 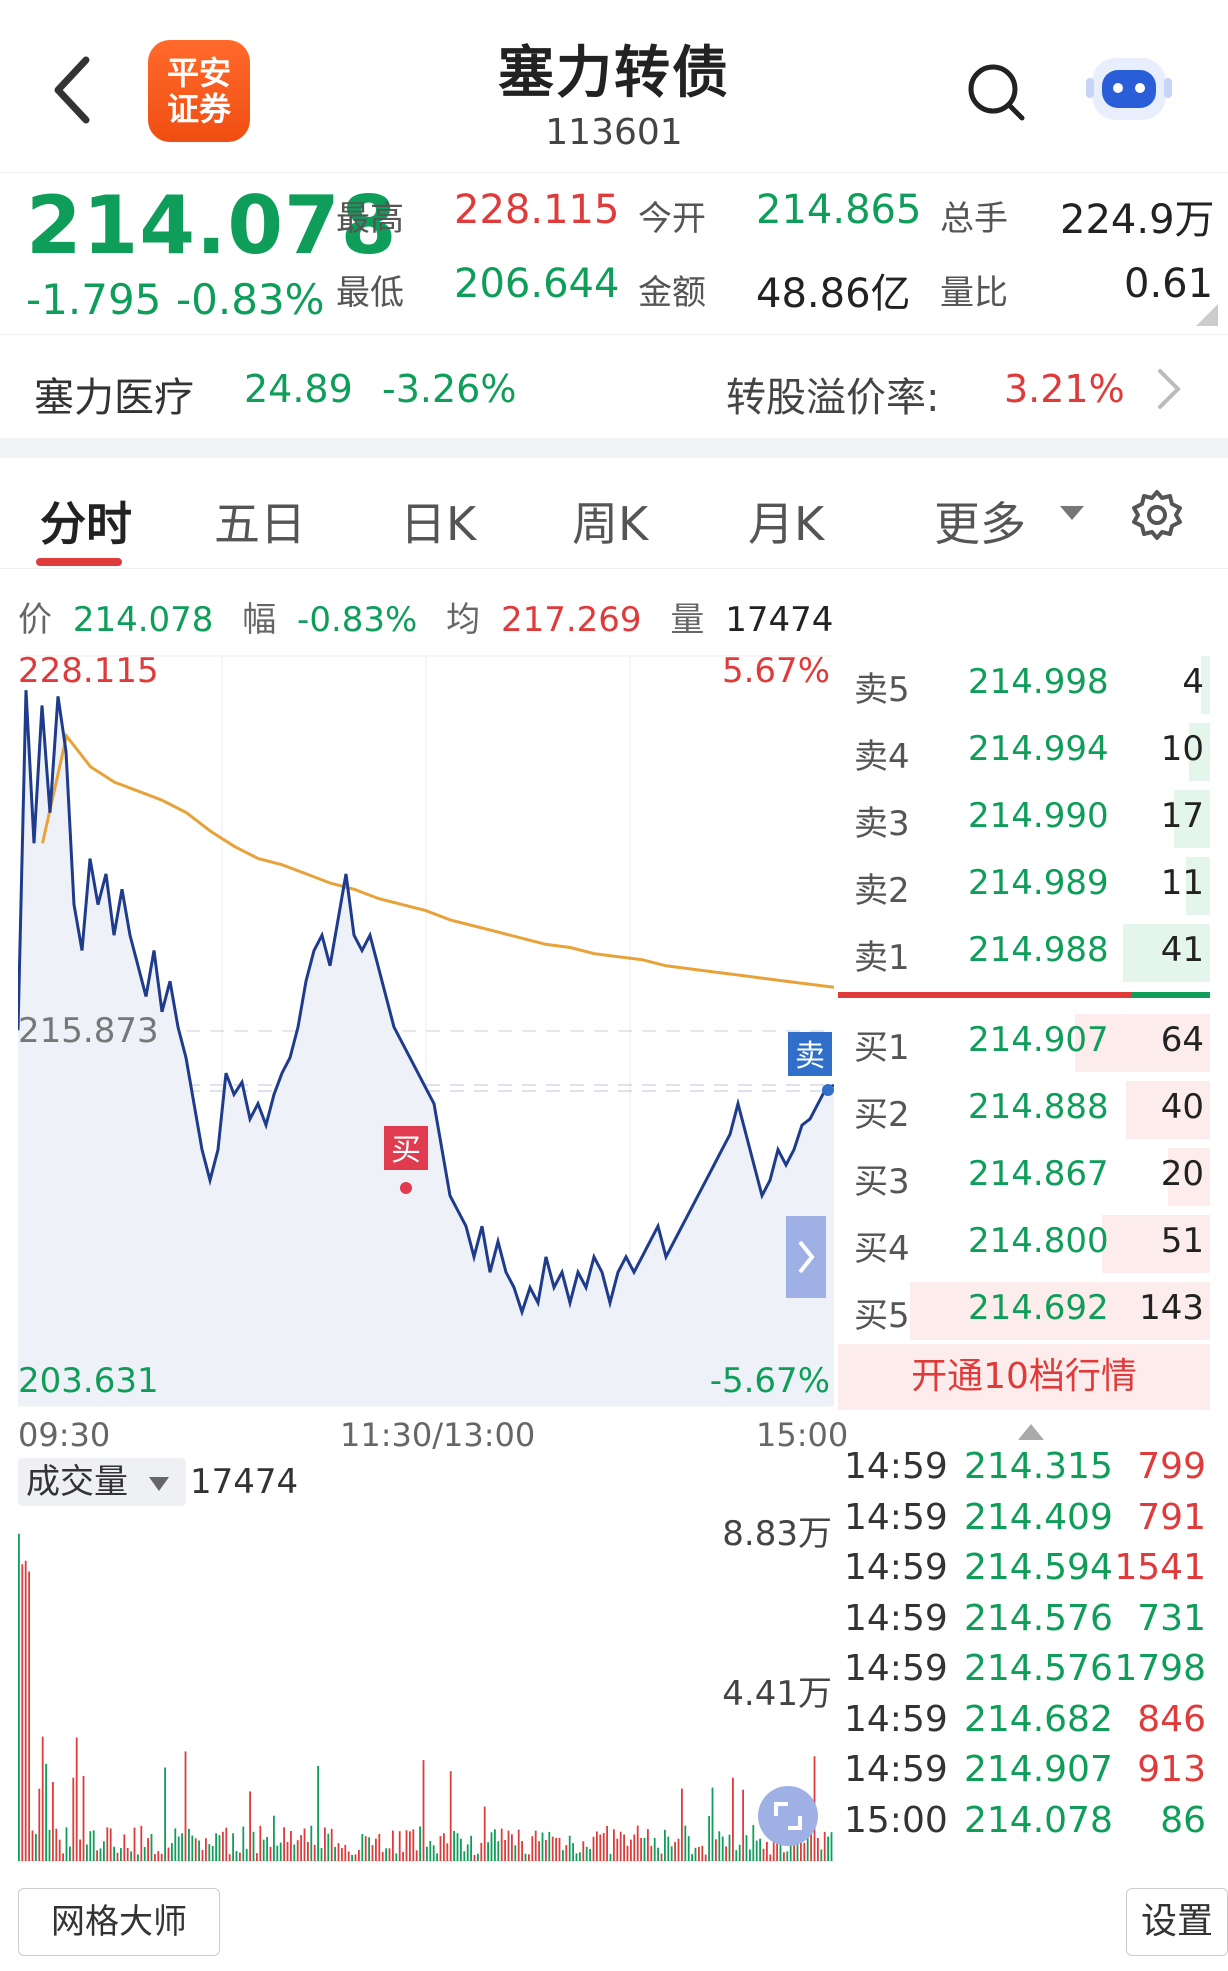 What do you see at coordinates (370, 219) in the screenshot?
I see `high-label: 最高` at bounding box center [370, 219].